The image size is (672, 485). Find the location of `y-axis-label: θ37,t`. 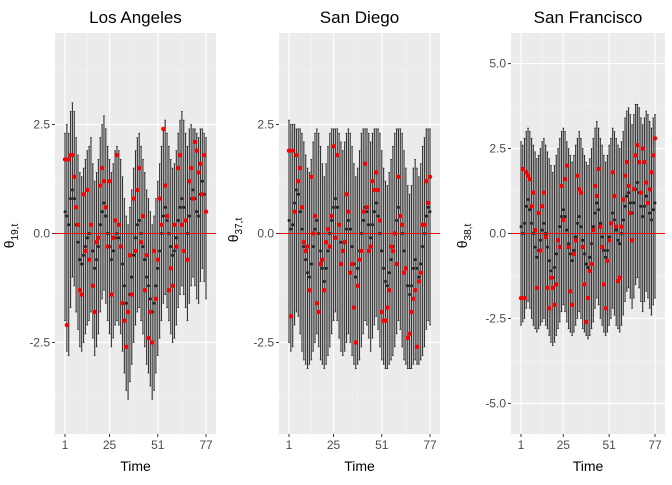

y-axis-label: θ37,t is located at coordinates (235, 230).